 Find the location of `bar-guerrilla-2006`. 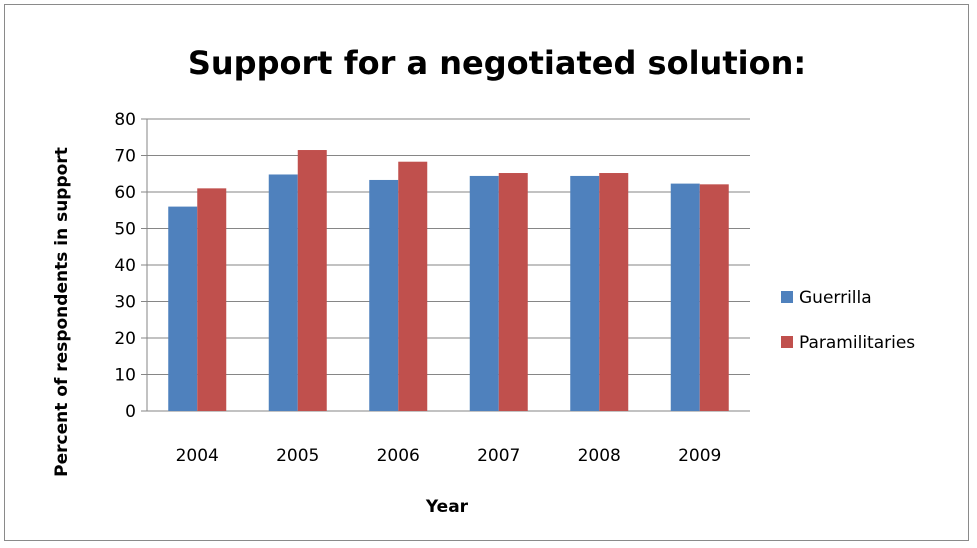

bar-guerrilla-2006 is located at coordinates (384, 295).